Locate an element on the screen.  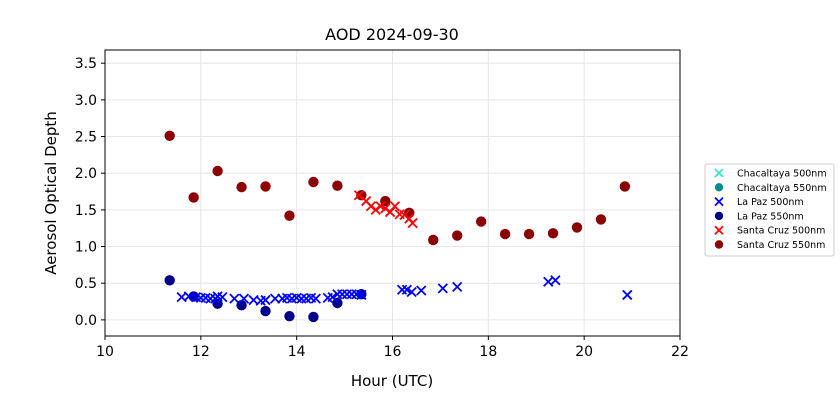
legend-box is located at coordinates (769, 210).